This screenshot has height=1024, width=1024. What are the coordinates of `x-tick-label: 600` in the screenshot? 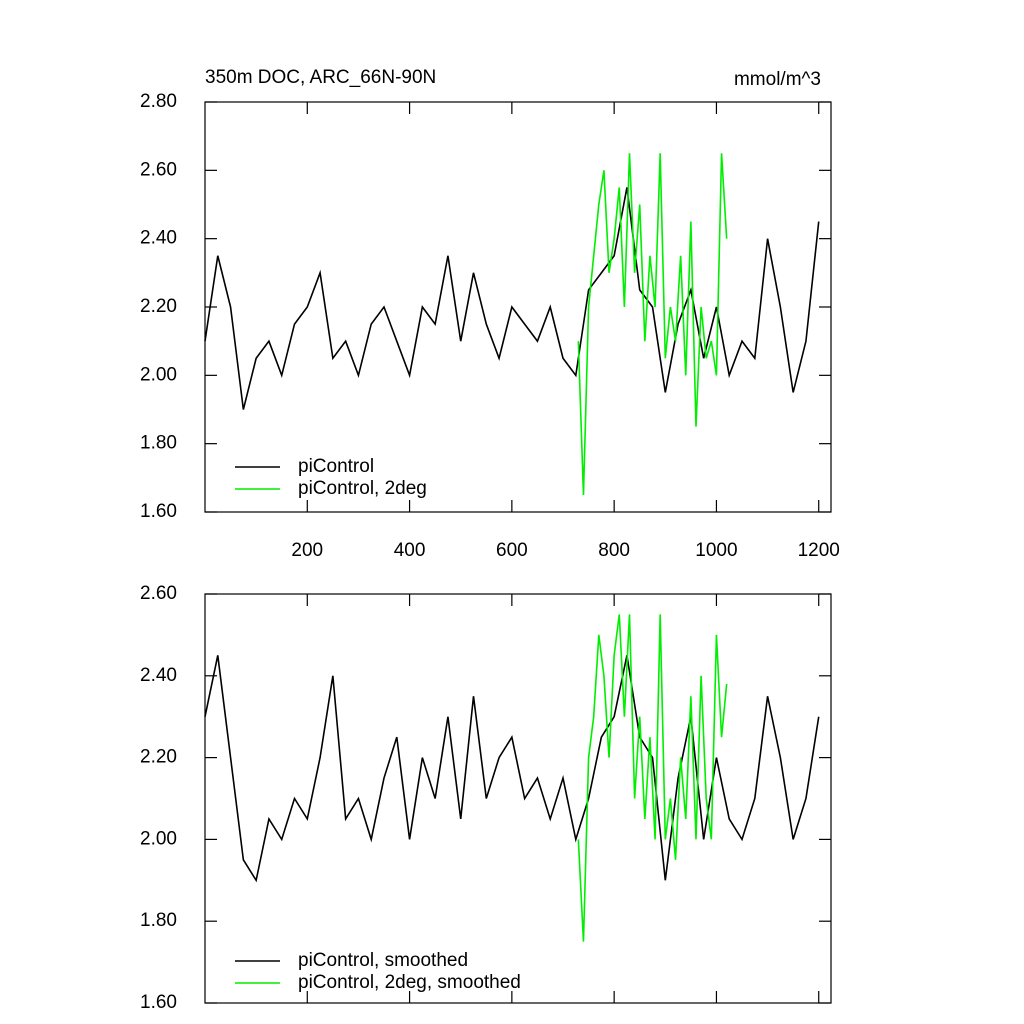 It's located at (512, 550).